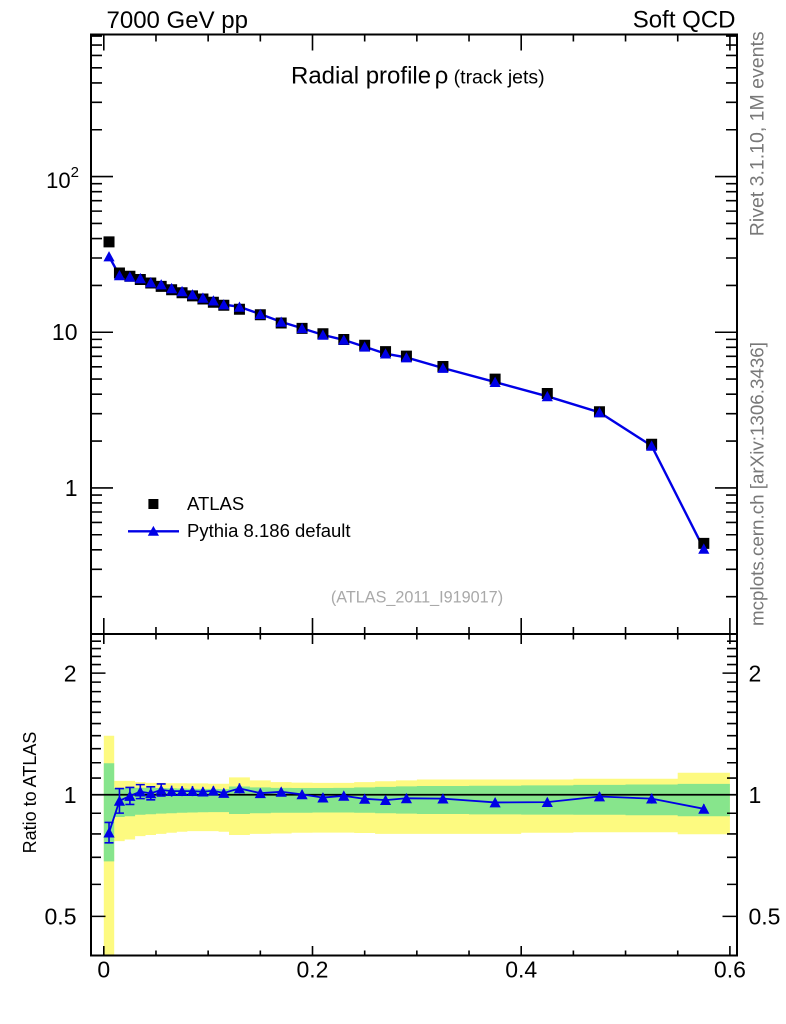 Image resolution: width=786 pixels, height=1024 pixels. Describe the element at coordinates (521, 970) in the screenshot. I see `svg-text: 0.4` at that location.